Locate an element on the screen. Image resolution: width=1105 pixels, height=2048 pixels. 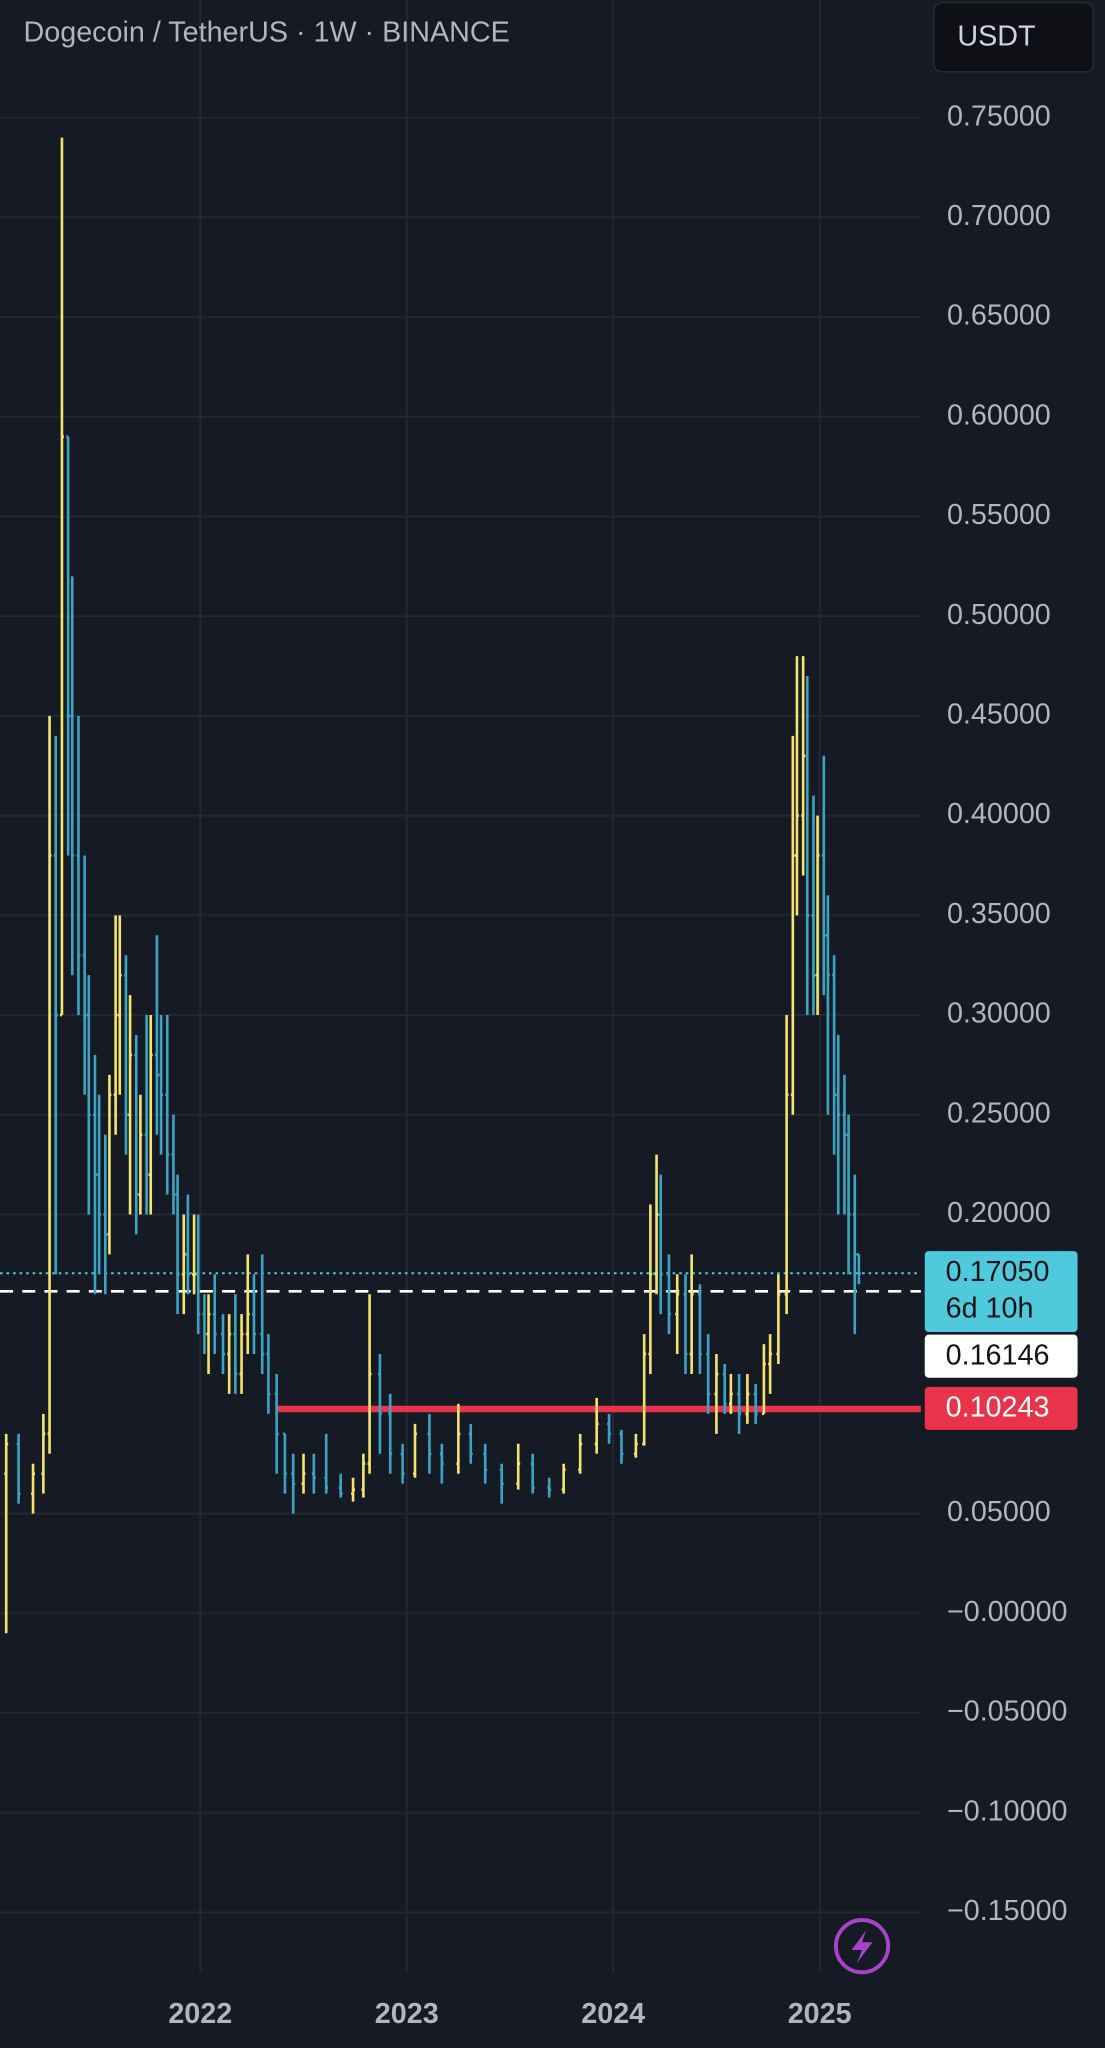
quick-action-icon is located at coordinates (862, 1946).